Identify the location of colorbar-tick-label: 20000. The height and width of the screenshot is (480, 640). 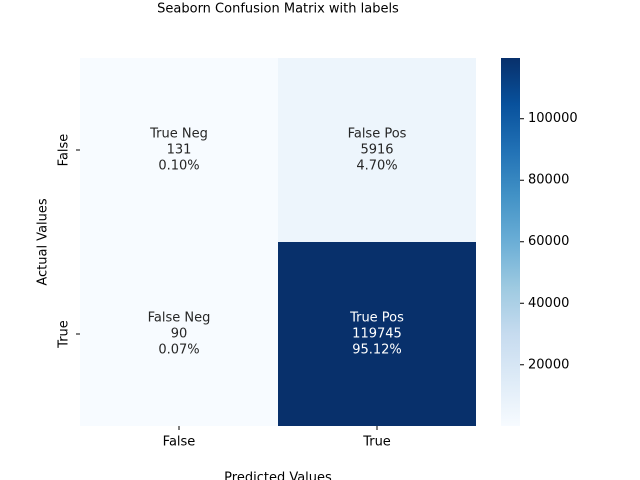
(548, 364).